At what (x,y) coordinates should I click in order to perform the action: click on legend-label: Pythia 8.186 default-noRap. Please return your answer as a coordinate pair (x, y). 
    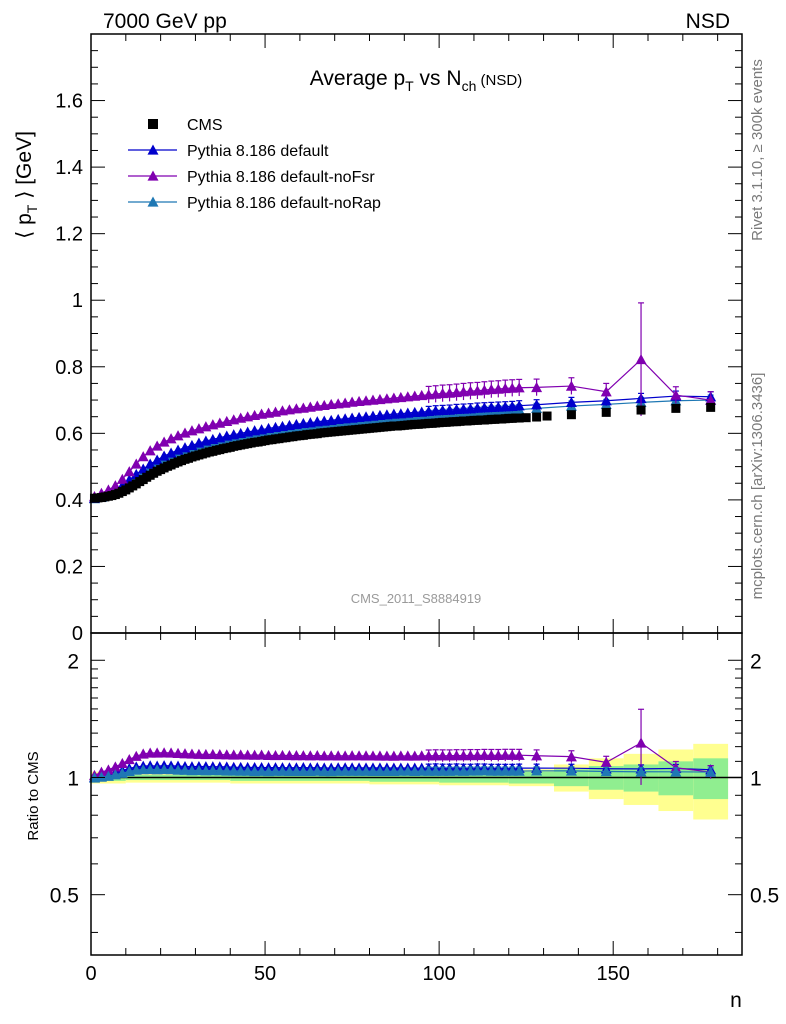
    Looking at the image, I should click on (284, 203).